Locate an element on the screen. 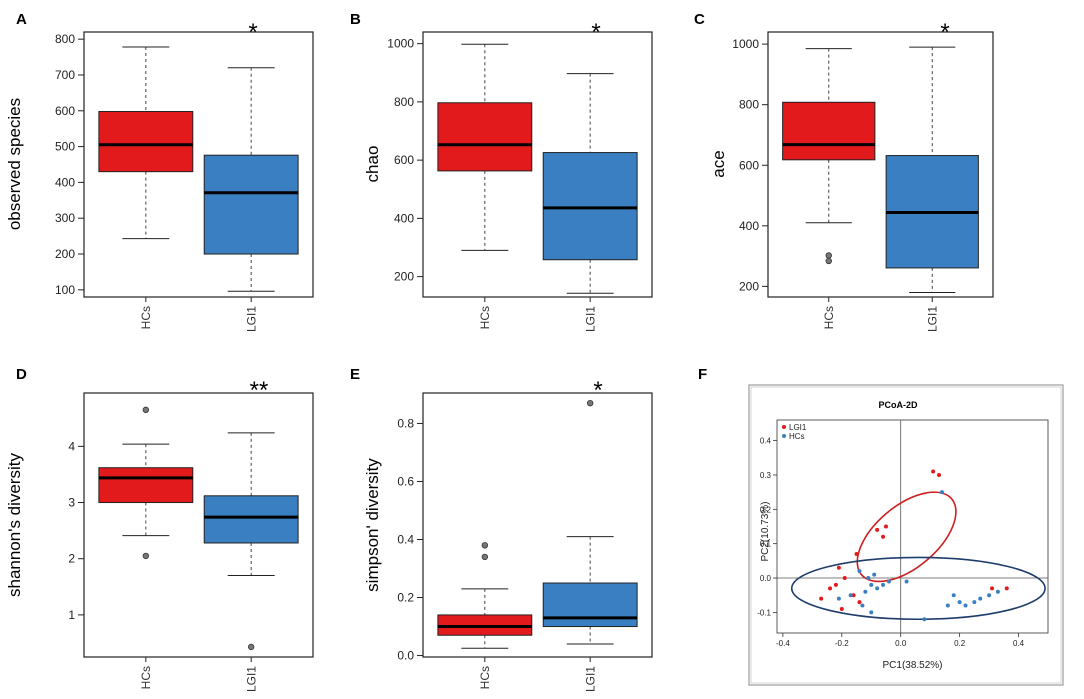  figure-inner-frame is located at coordinates (906, 535).